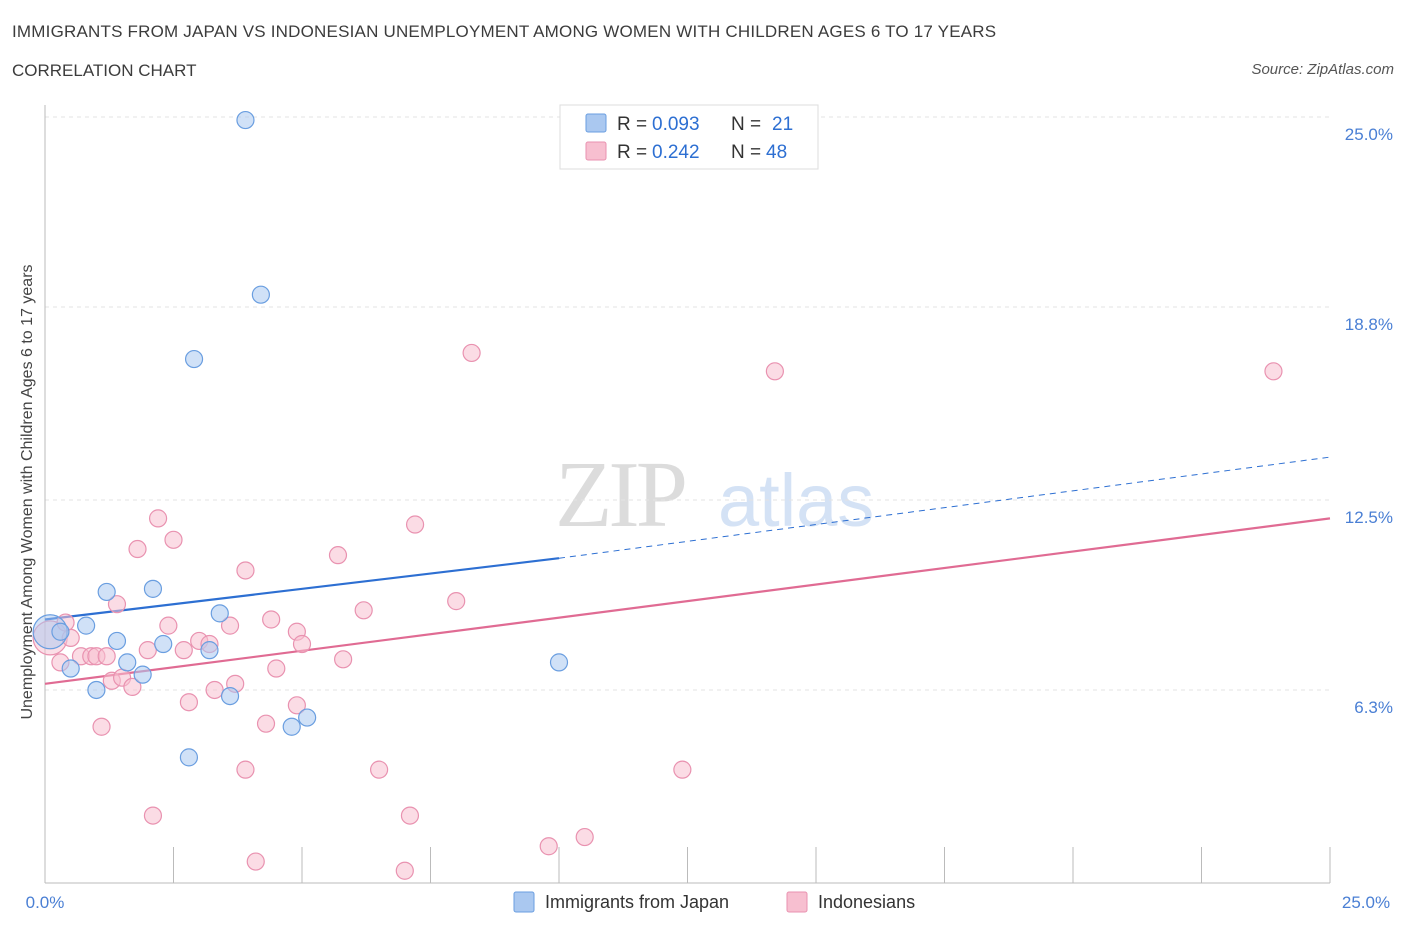 The height and width of the screenshot is (930, 1406). Describe the element at coordinates (746, 124) in the screenshot. I see `stats-n-label-1: N =` at that location.